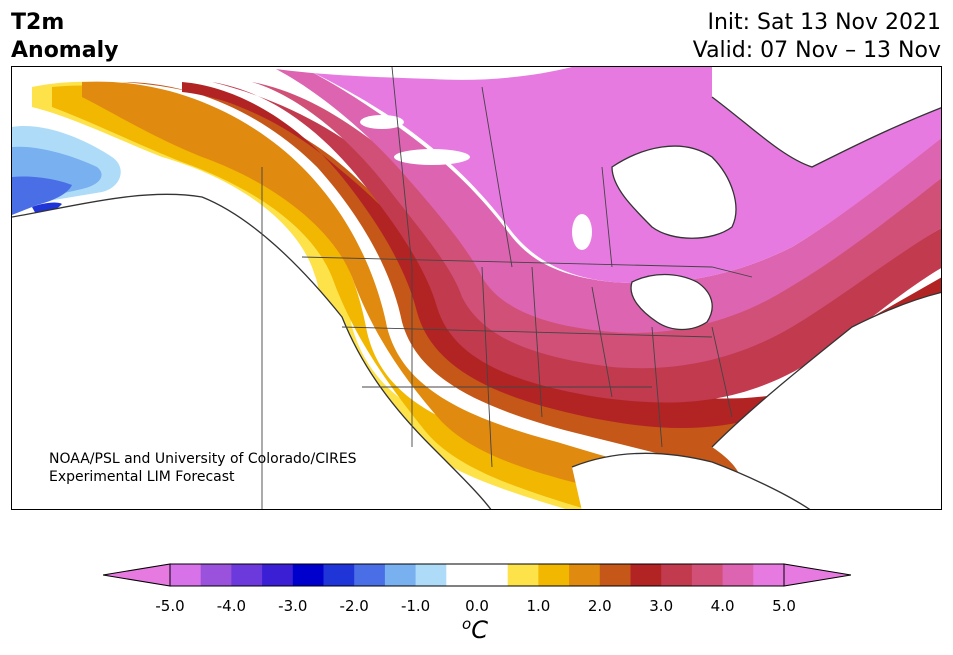 The width and height of the screenshot is (953, 655). What do you see at coordinates (231, 606) in the screenshot?
I see `colorbar-tick-label: -4.0` at bounding box center [231, 606].